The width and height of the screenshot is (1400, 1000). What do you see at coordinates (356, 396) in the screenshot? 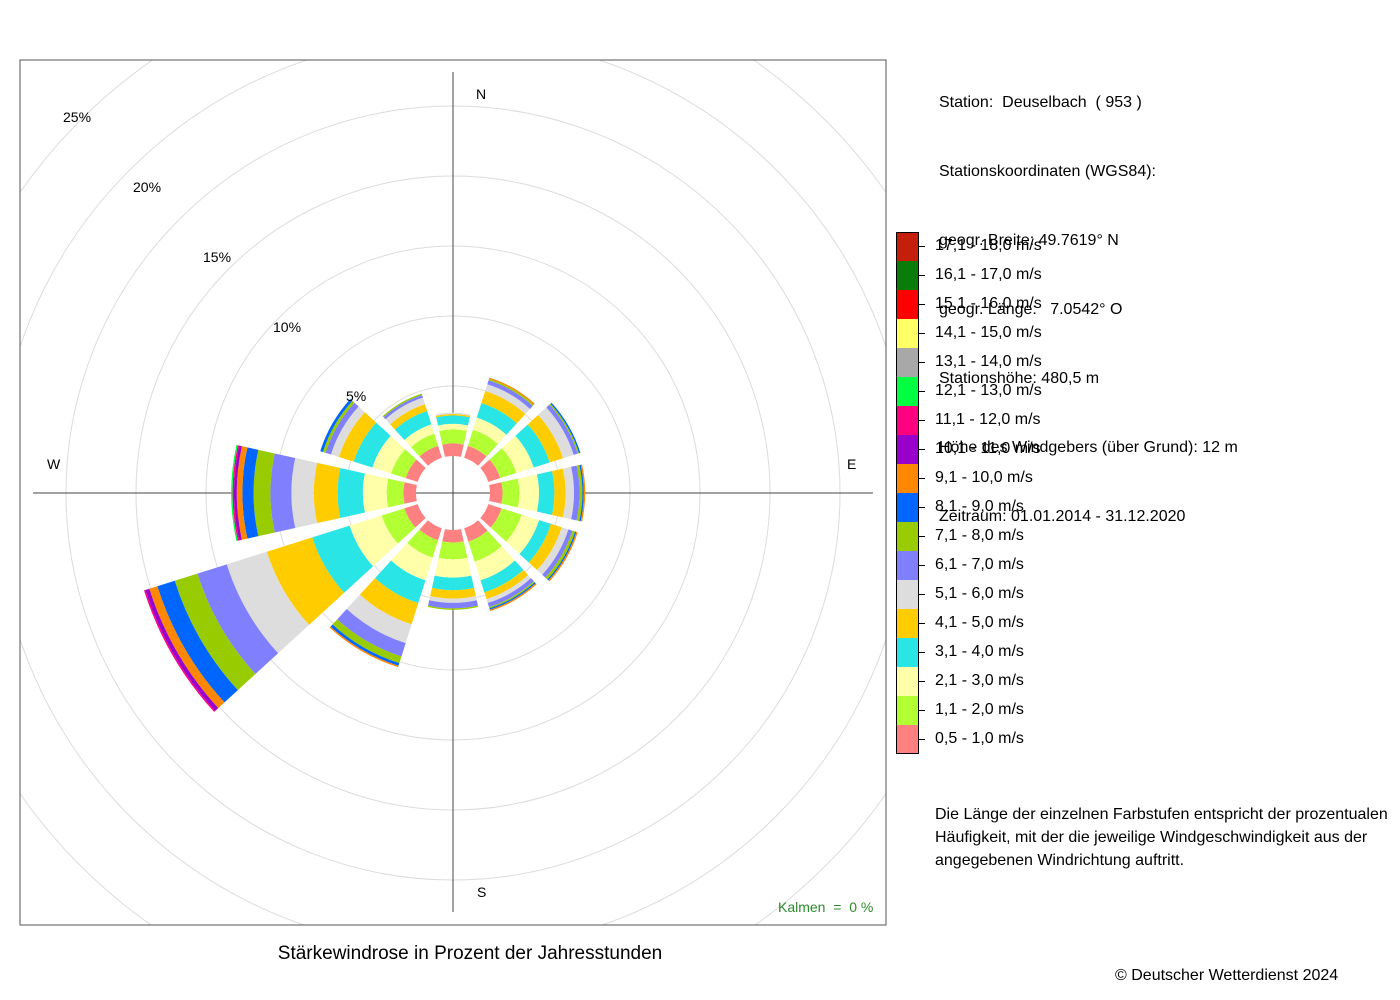
I see `ring-label-5: 5%` at bounding box center [356, 396].